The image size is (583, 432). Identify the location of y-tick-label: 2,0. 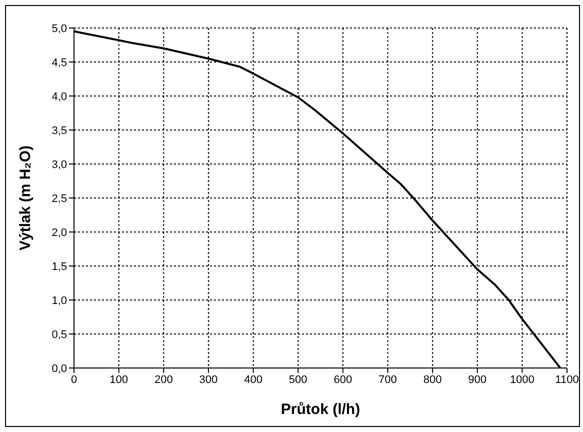
(59, 232).